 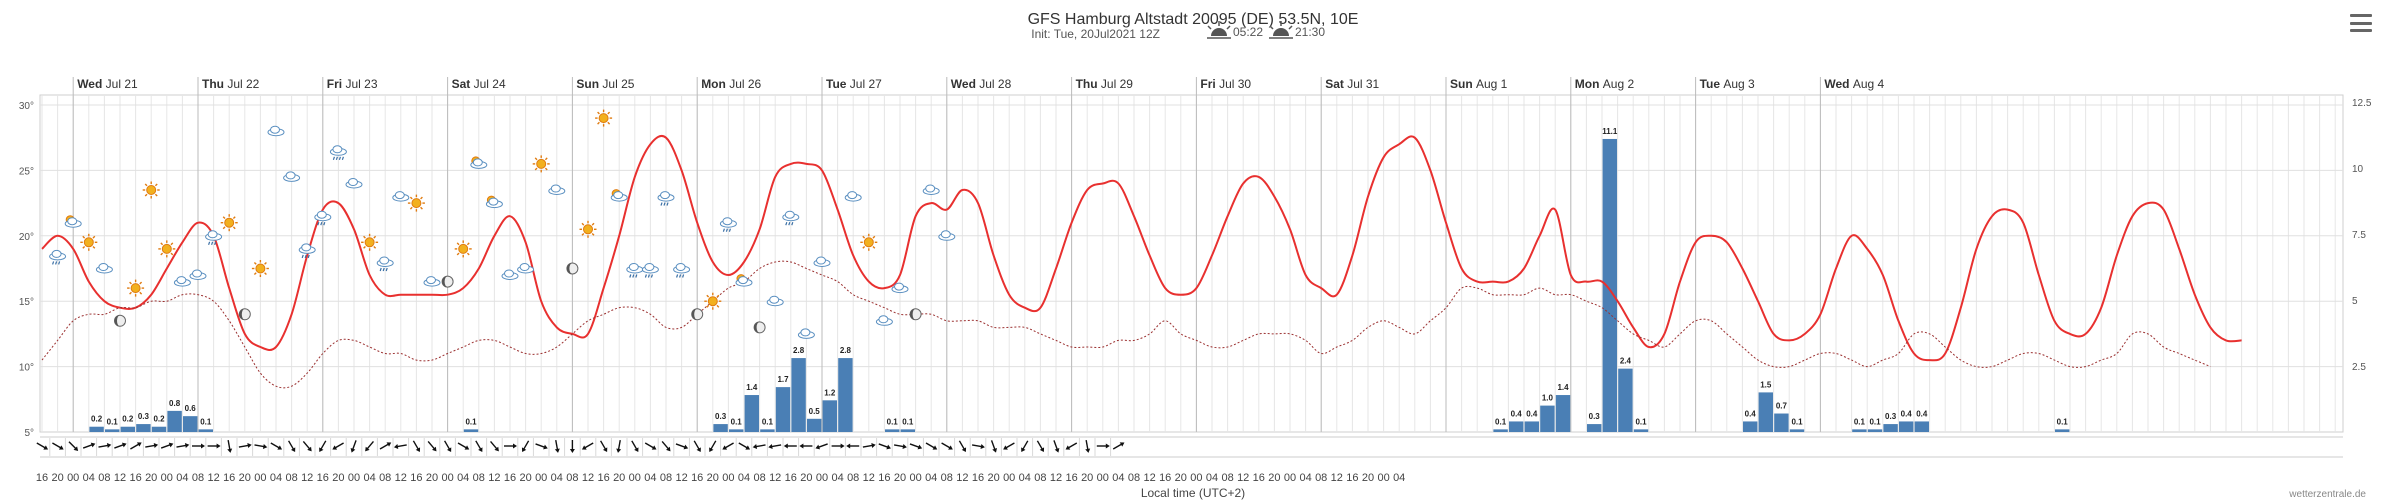 I want to click on credit-text: wetterzentrale.de, so click(x=2327, y=494).